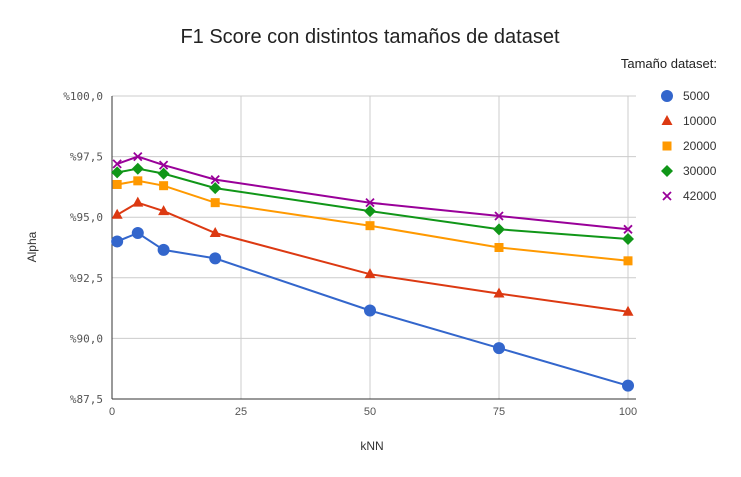 The width and height of the screenshot is (741, 477). Describe the element at coordinates (700, 171) in the screenshot. I see `legend-label: 30000` at that location.